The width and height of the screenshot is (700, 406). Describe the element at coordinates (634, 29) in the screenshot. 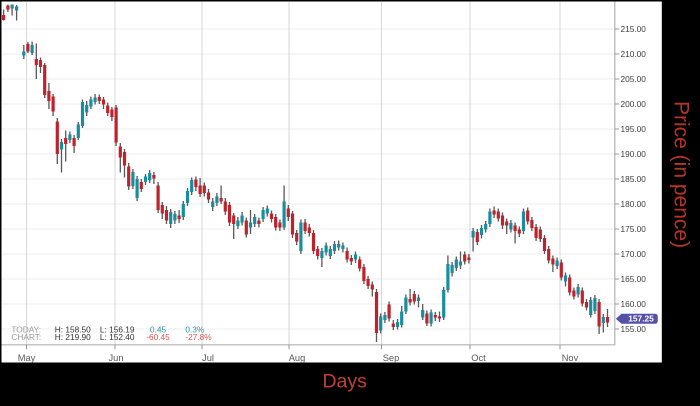

I see `svg-text: 215.00` at that location.